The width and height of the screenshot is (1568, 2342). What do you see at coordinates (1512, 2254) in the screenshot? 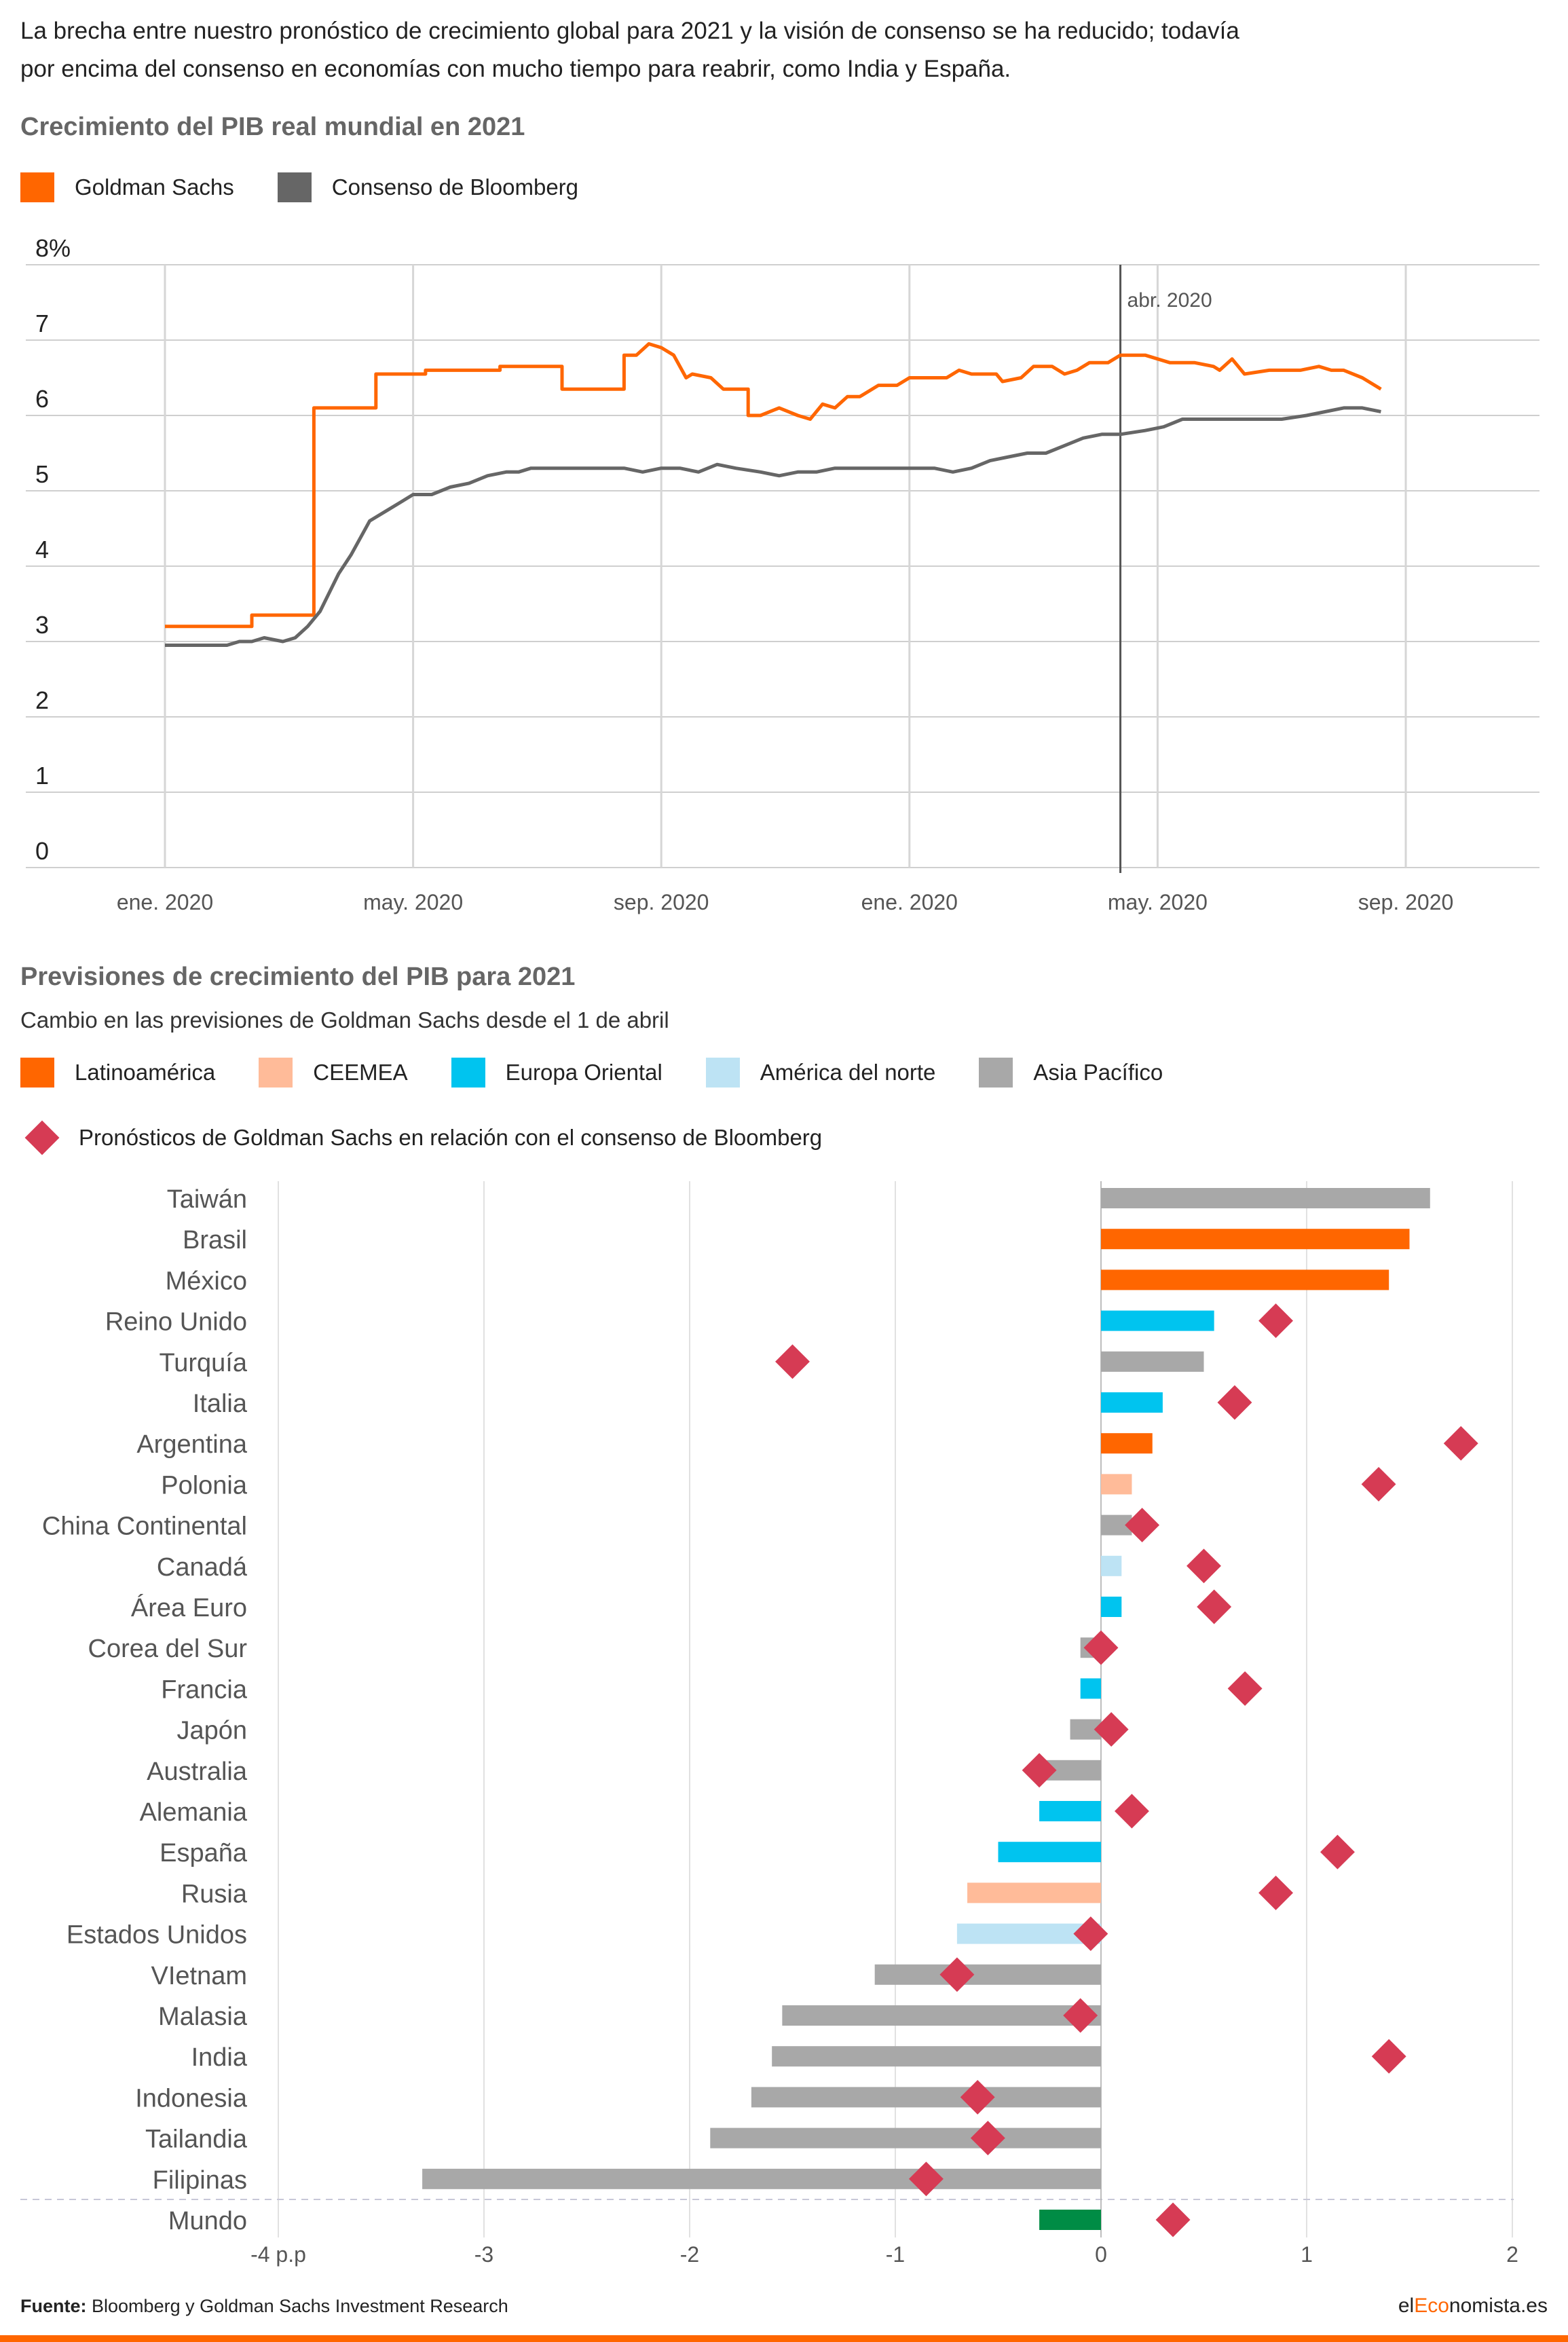
I see `x-tick-label: 2` at bounding box center [1512, 2254].